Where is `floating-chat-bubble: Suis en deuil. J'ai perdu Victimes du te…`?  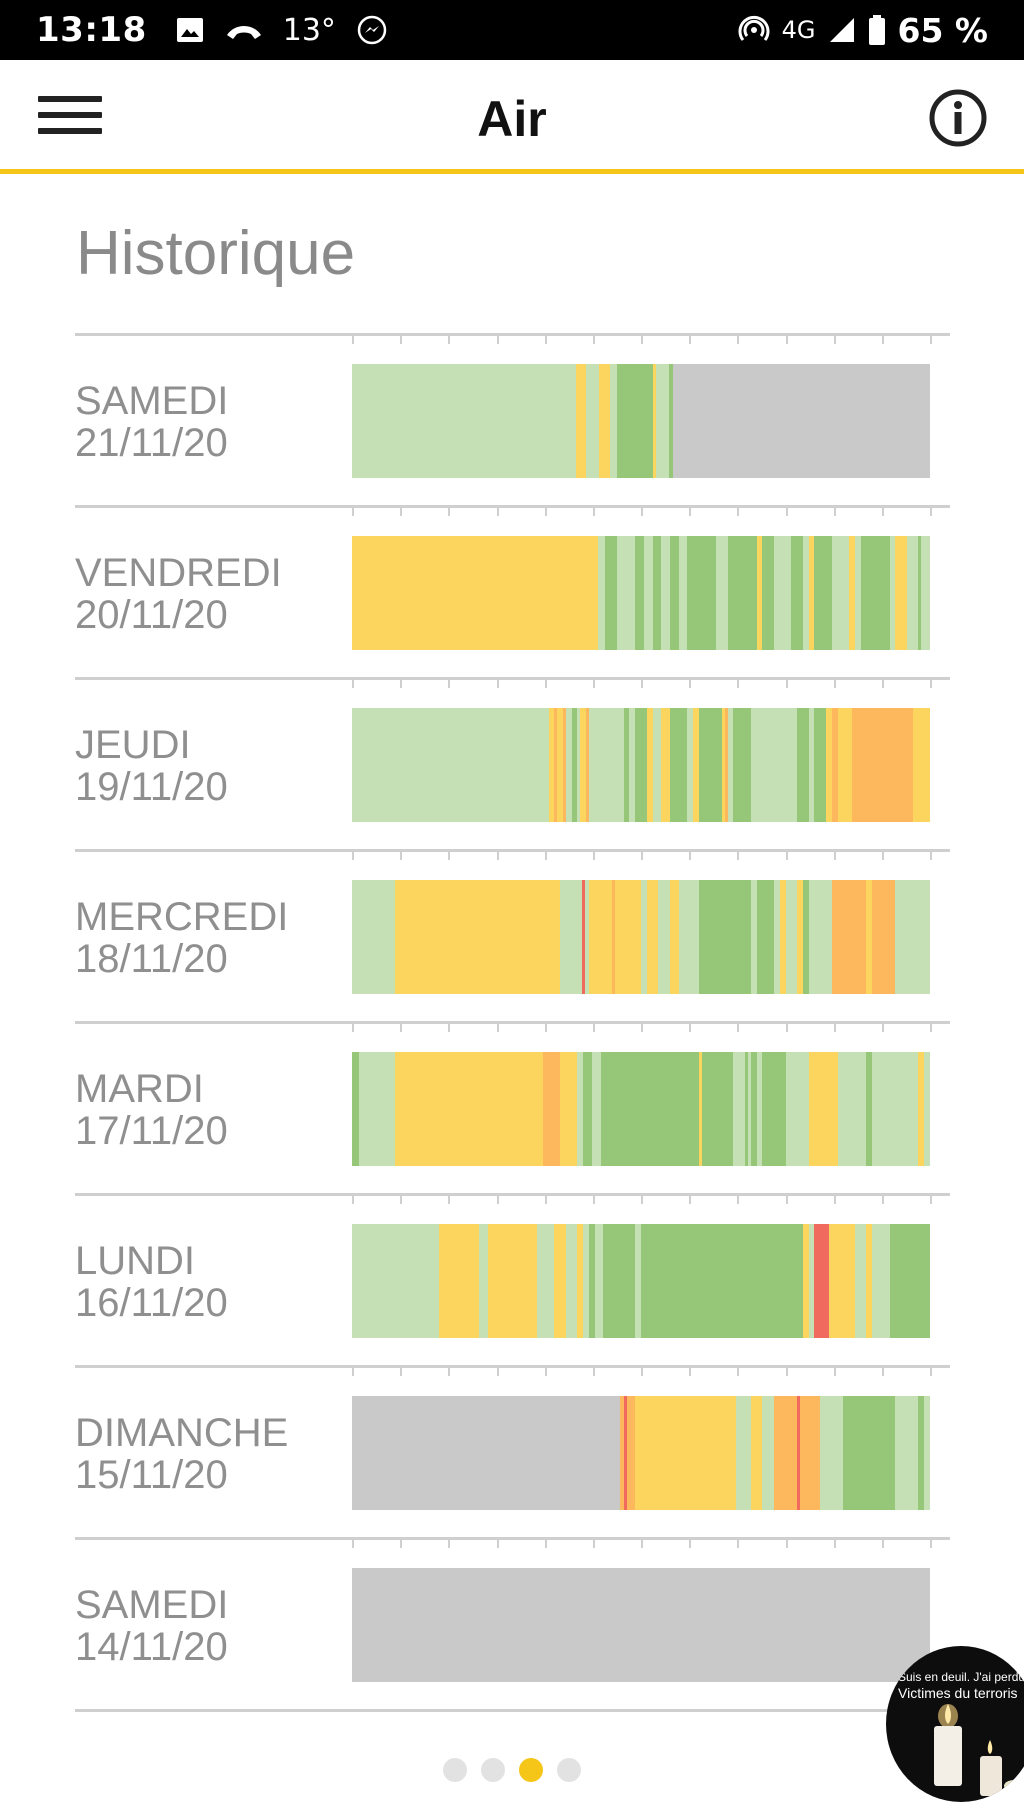
floating-chat-bubble: Suis en deuil. J'ai perdu Victimes du te… is located at coordinates (955, 1724).